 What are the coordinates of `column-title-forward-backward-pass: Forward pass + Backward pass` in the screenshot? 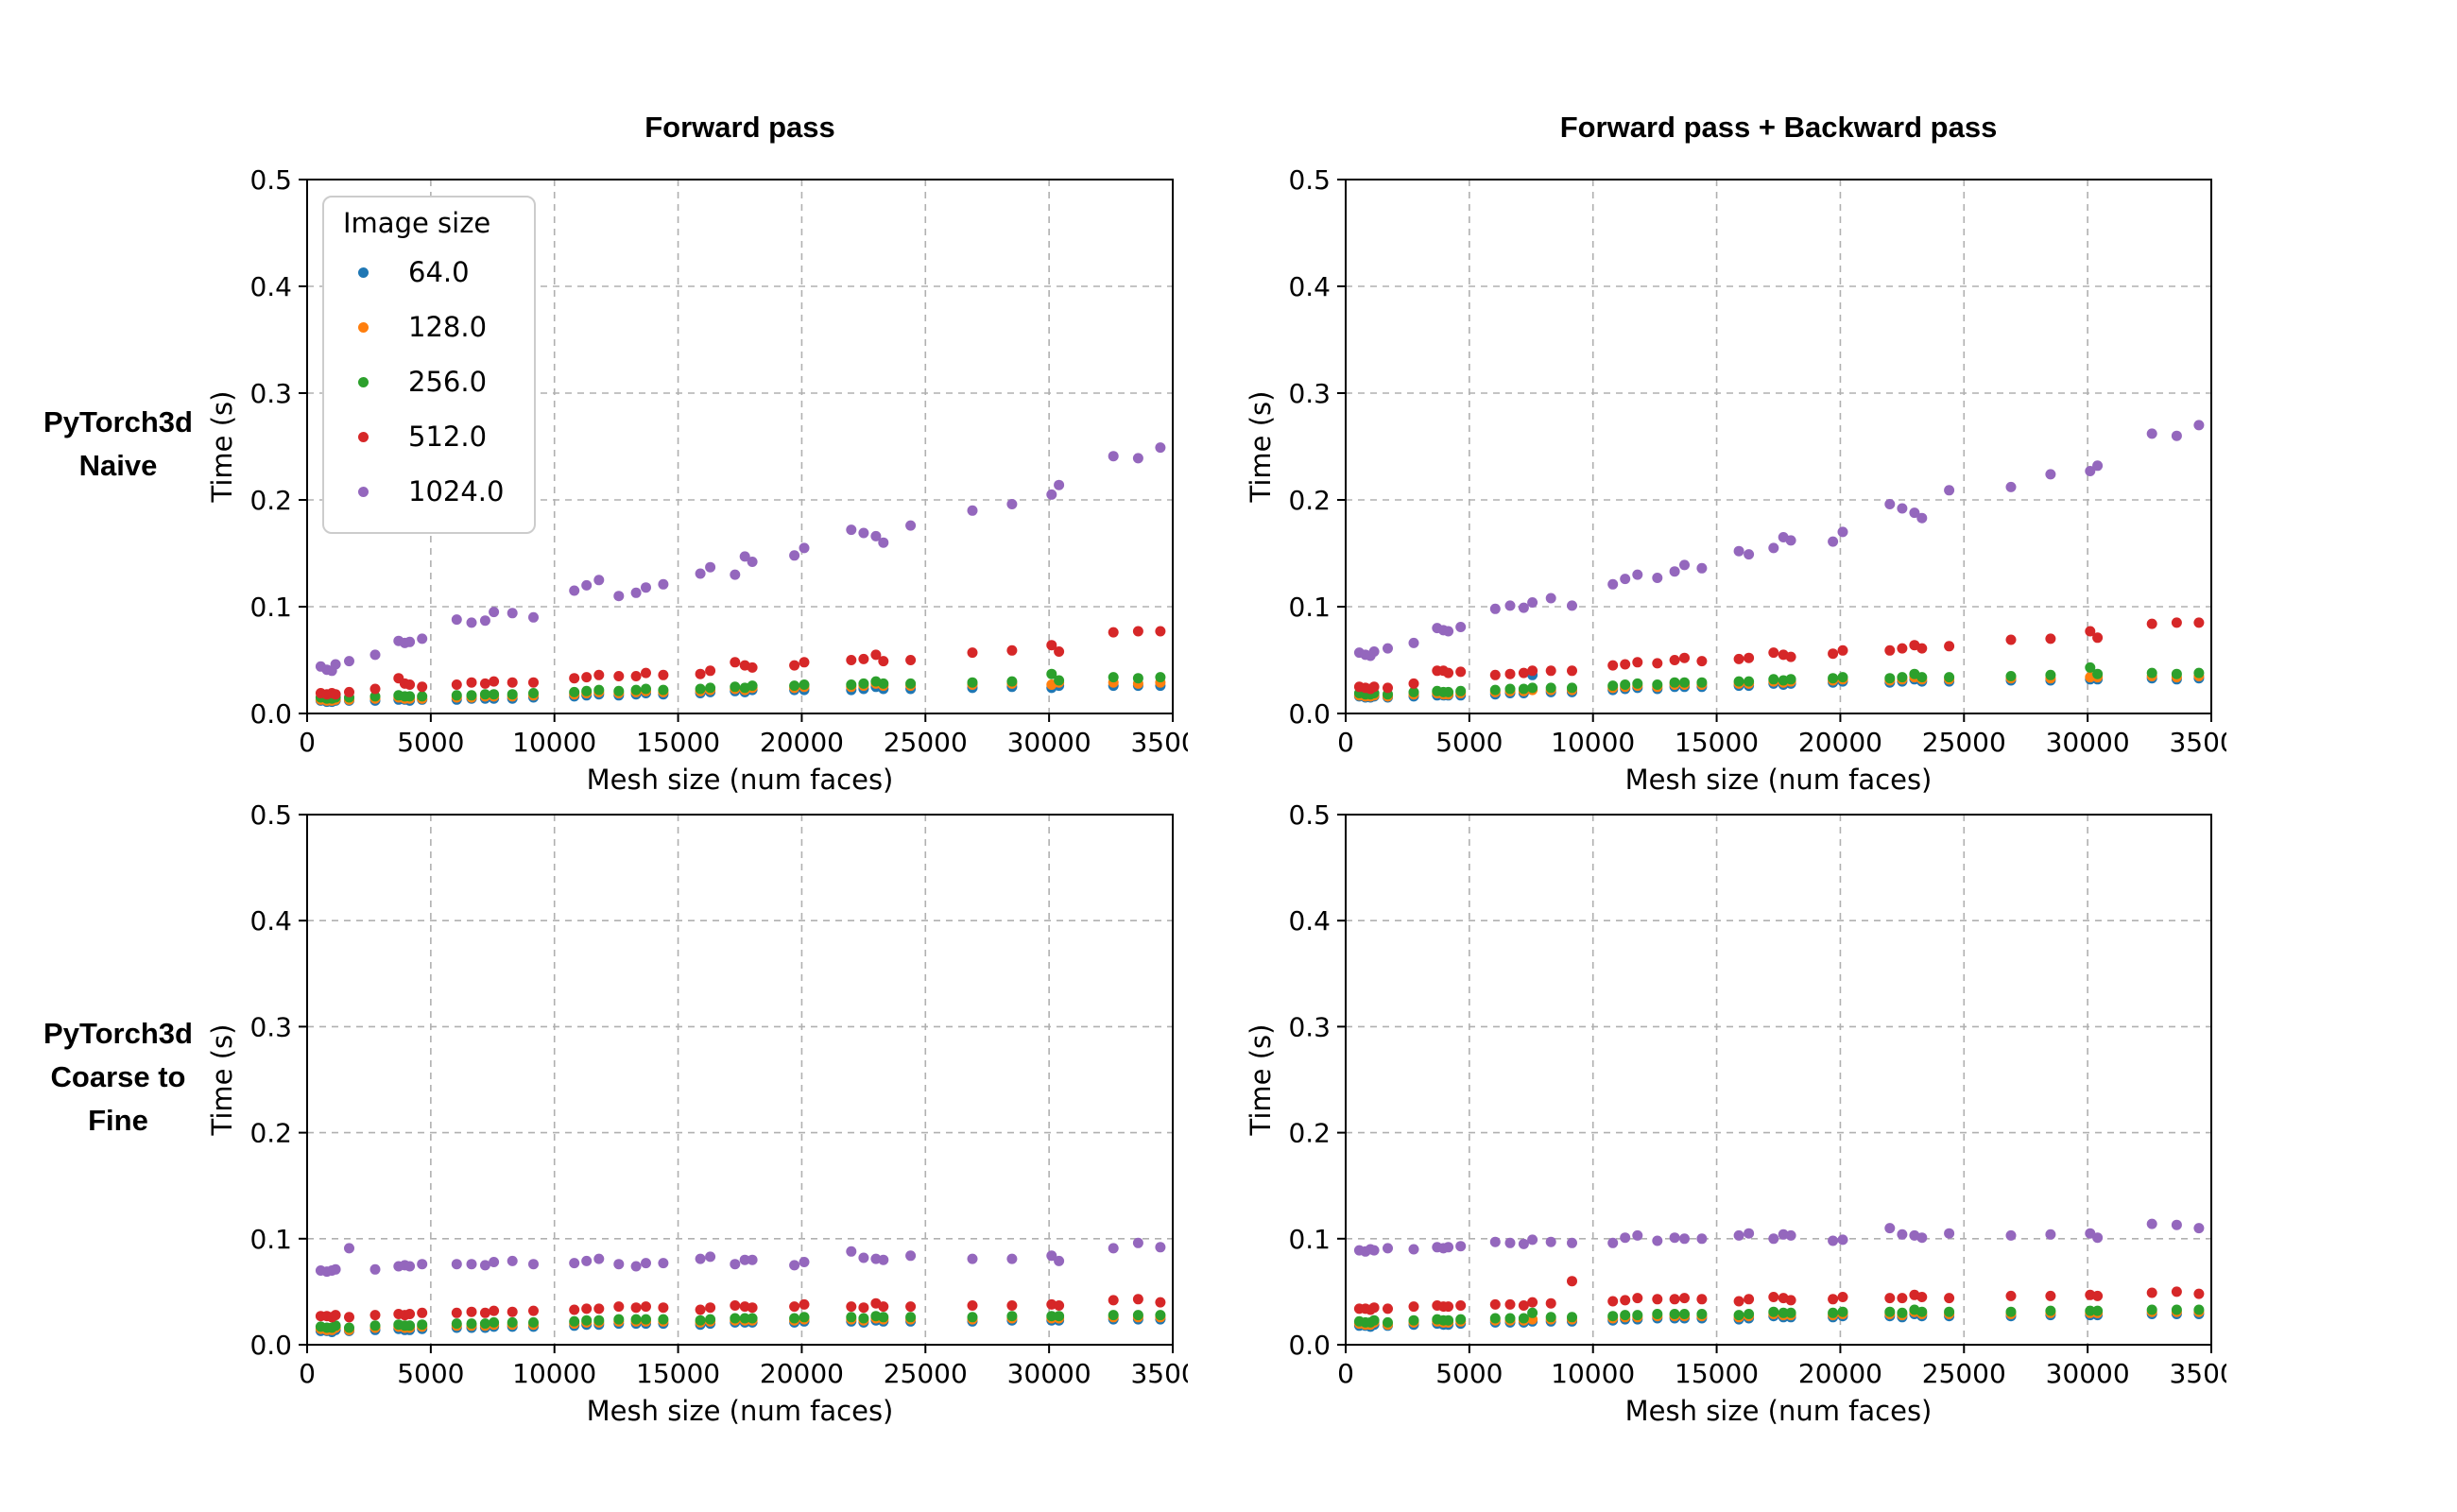 It's located at (1778, 127).